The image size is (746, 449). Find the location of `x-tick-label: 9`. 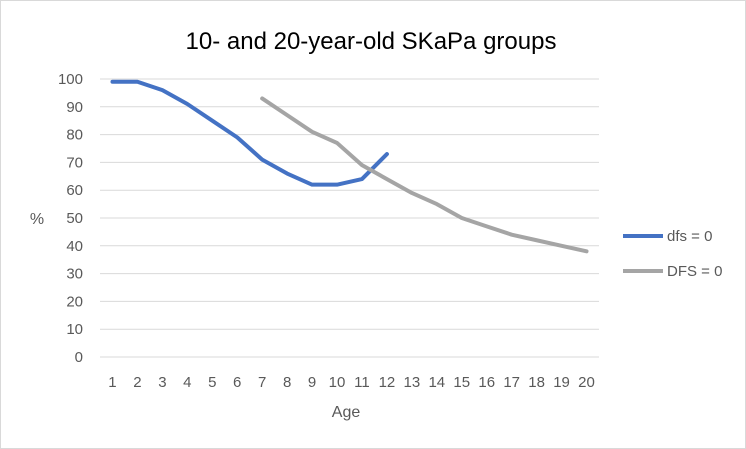

x-tick-label: 9 is located at coordinates (312, 382).